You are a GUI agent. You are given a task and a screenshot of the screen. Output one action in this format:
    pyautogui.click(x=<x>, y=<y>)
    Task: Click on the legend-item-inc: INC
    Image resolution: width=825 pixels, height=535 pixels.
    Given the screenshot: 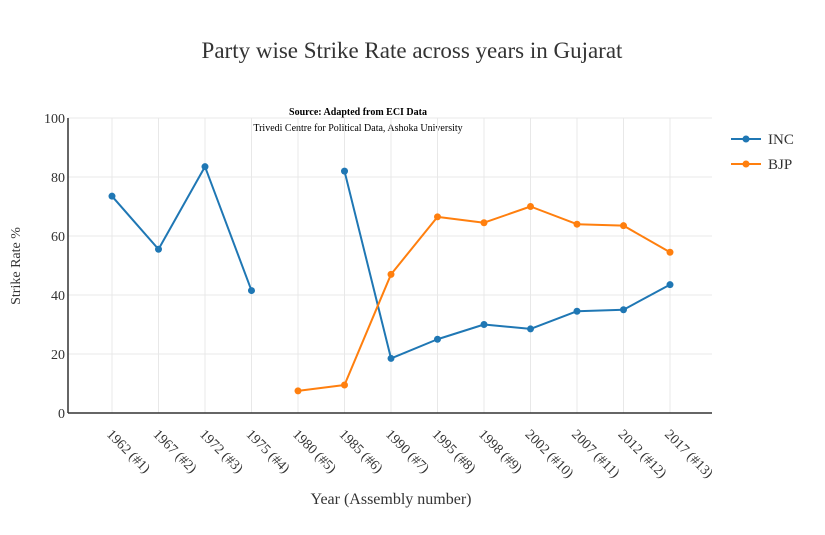 What is the action you would take?
    pyautogui.click(x=762, y=140)
    